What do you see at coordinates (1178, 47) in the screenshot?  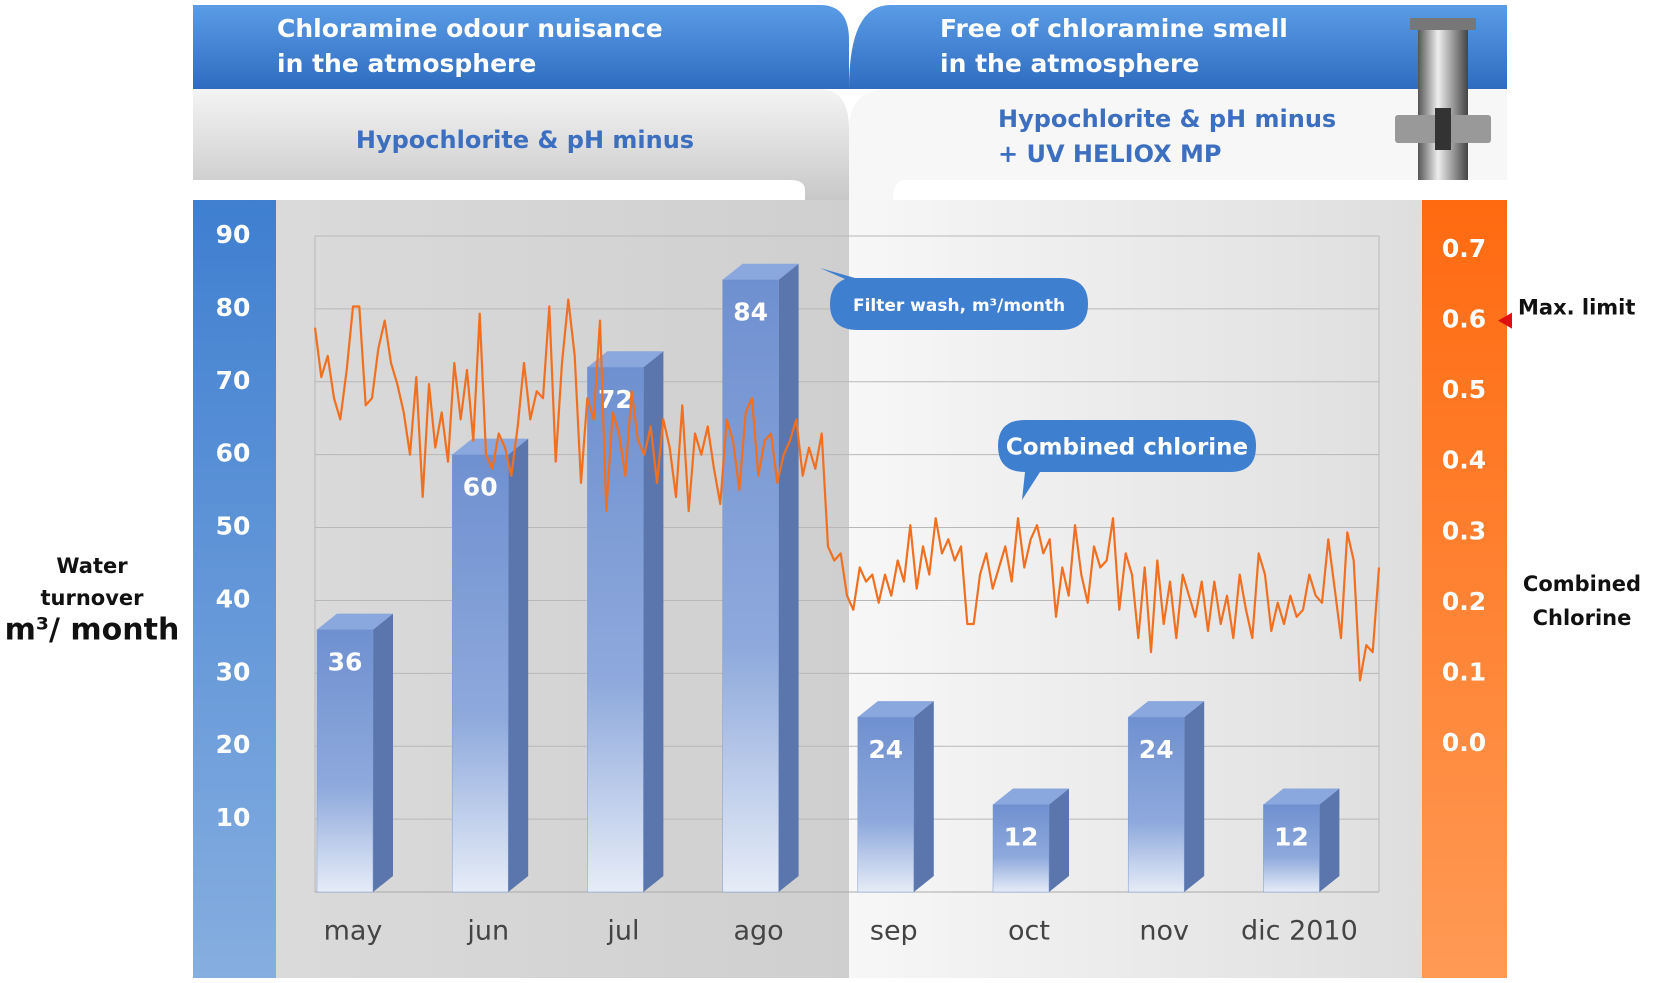 I see `right-banner` at bounding box center [1178, 47].